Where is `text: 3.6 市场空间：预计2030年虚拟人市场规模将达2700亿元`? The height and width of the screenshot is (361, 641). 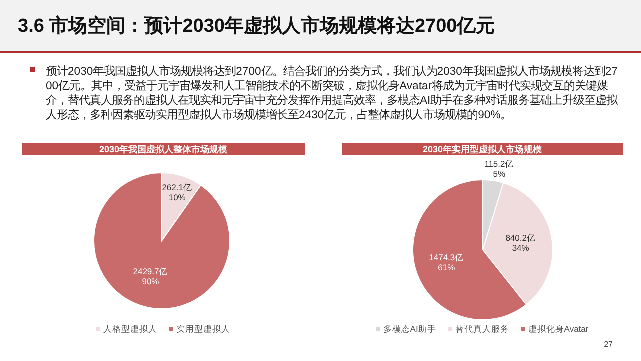 text: 3.6 市场空间：预计2030年虚拟人市场规模将达2700亿元 is located at coordinates (257, 26).